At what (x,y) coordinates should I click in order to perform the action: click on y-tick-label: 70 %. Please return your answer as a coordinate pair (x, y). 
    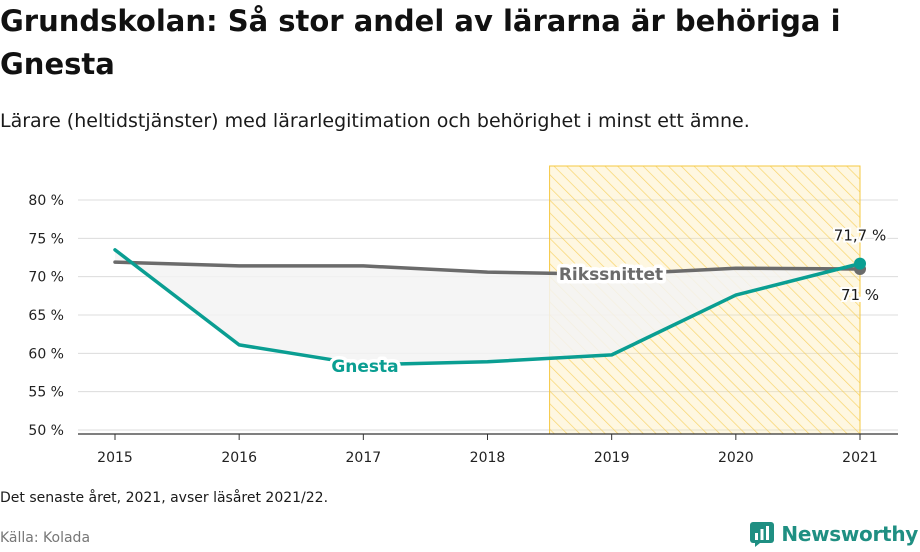
    Looking at the image, I should click on (46, 278).